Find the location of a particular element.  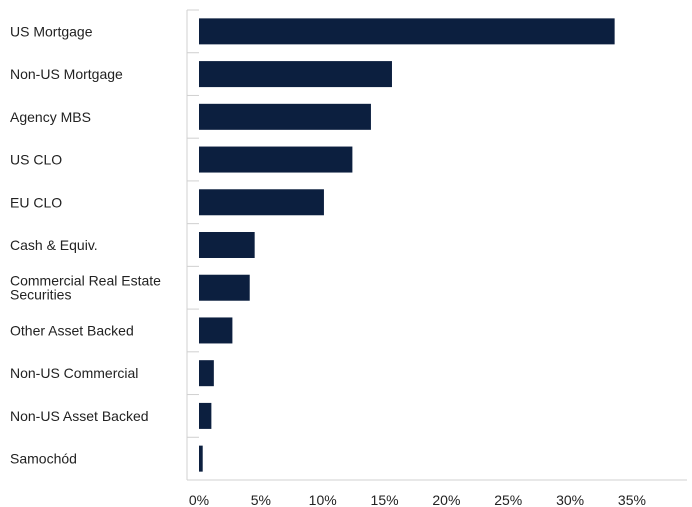

category-label: Cash & Equiv. is located at coordinates (54, 245).